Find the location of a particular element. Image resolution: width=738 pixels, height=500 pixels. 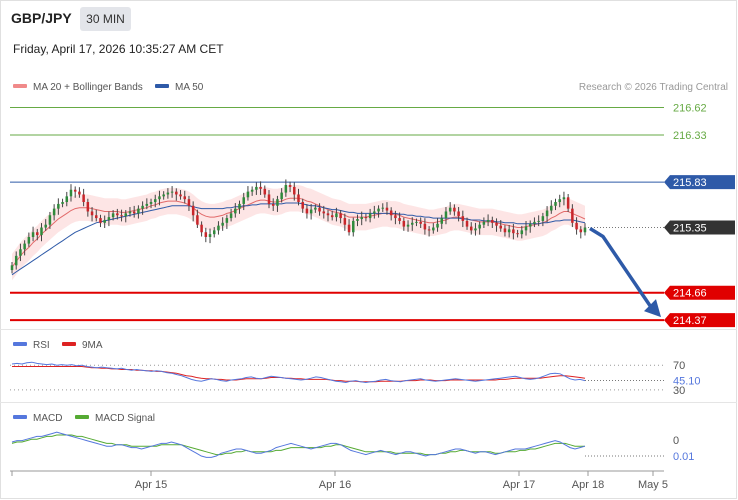

timeframe-badge: 30 MIN is located at coordinates (105, 19).